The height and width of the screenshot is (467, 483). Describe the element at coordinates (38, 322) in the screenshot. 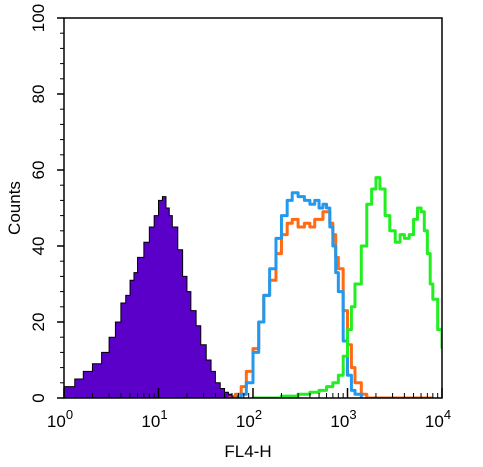

I see `y-tick-label: 20` at that location.